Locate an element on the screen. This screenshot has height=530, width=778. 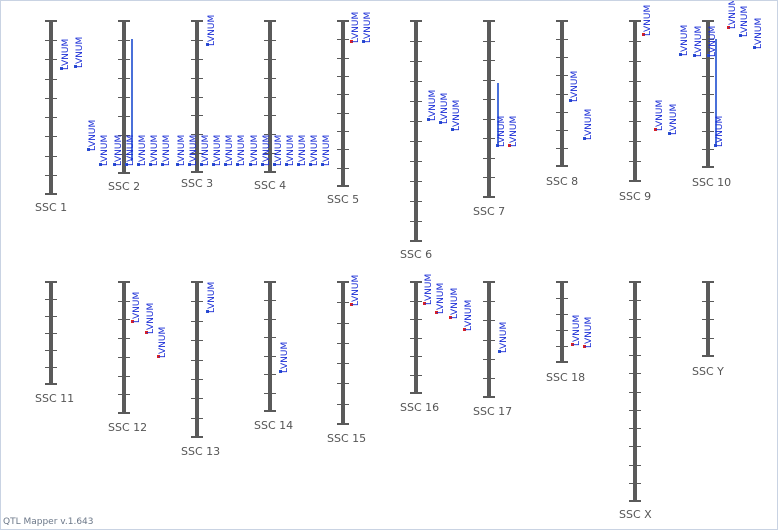
chromosome-label: SSC 17 is located at coordinates (493, 411).